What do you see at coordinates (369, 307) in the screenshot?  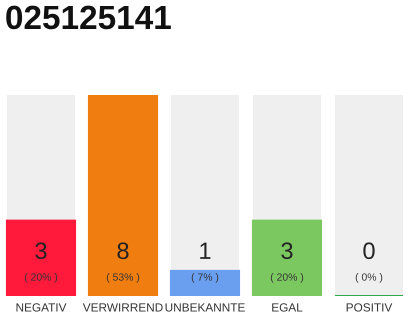 I see `x-tick-label: POSITIV` at bounding box center [369, 307].